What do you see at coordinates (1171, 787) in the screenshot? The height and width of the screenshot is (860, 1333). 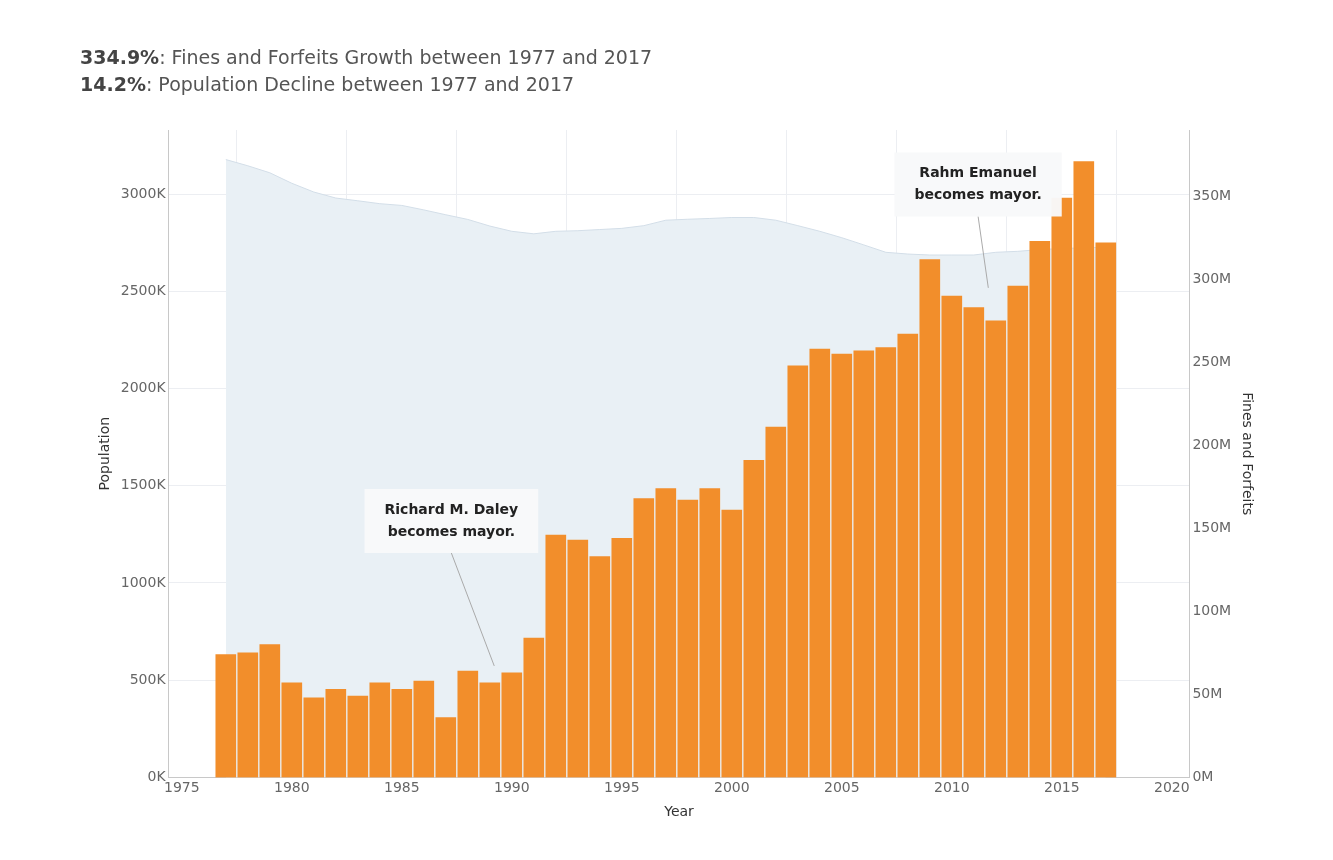 I see `x-tick-label: 2020` at bounding box center [1171, 787].